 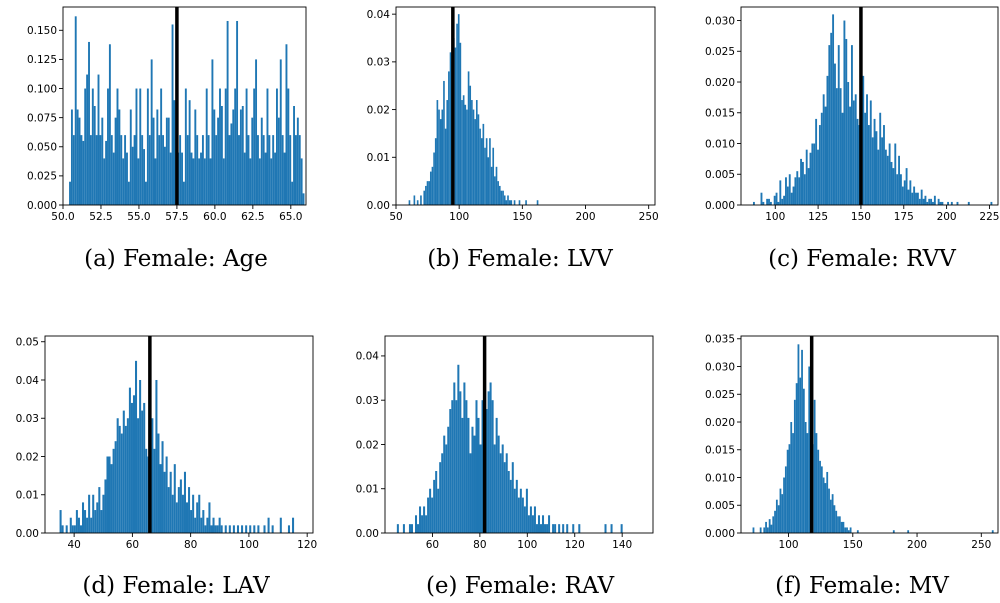 What do you see at coordinates (378, 158) in the screenshot?
I see `y-tick-label: 0.01` at bounding box center [378, 158].